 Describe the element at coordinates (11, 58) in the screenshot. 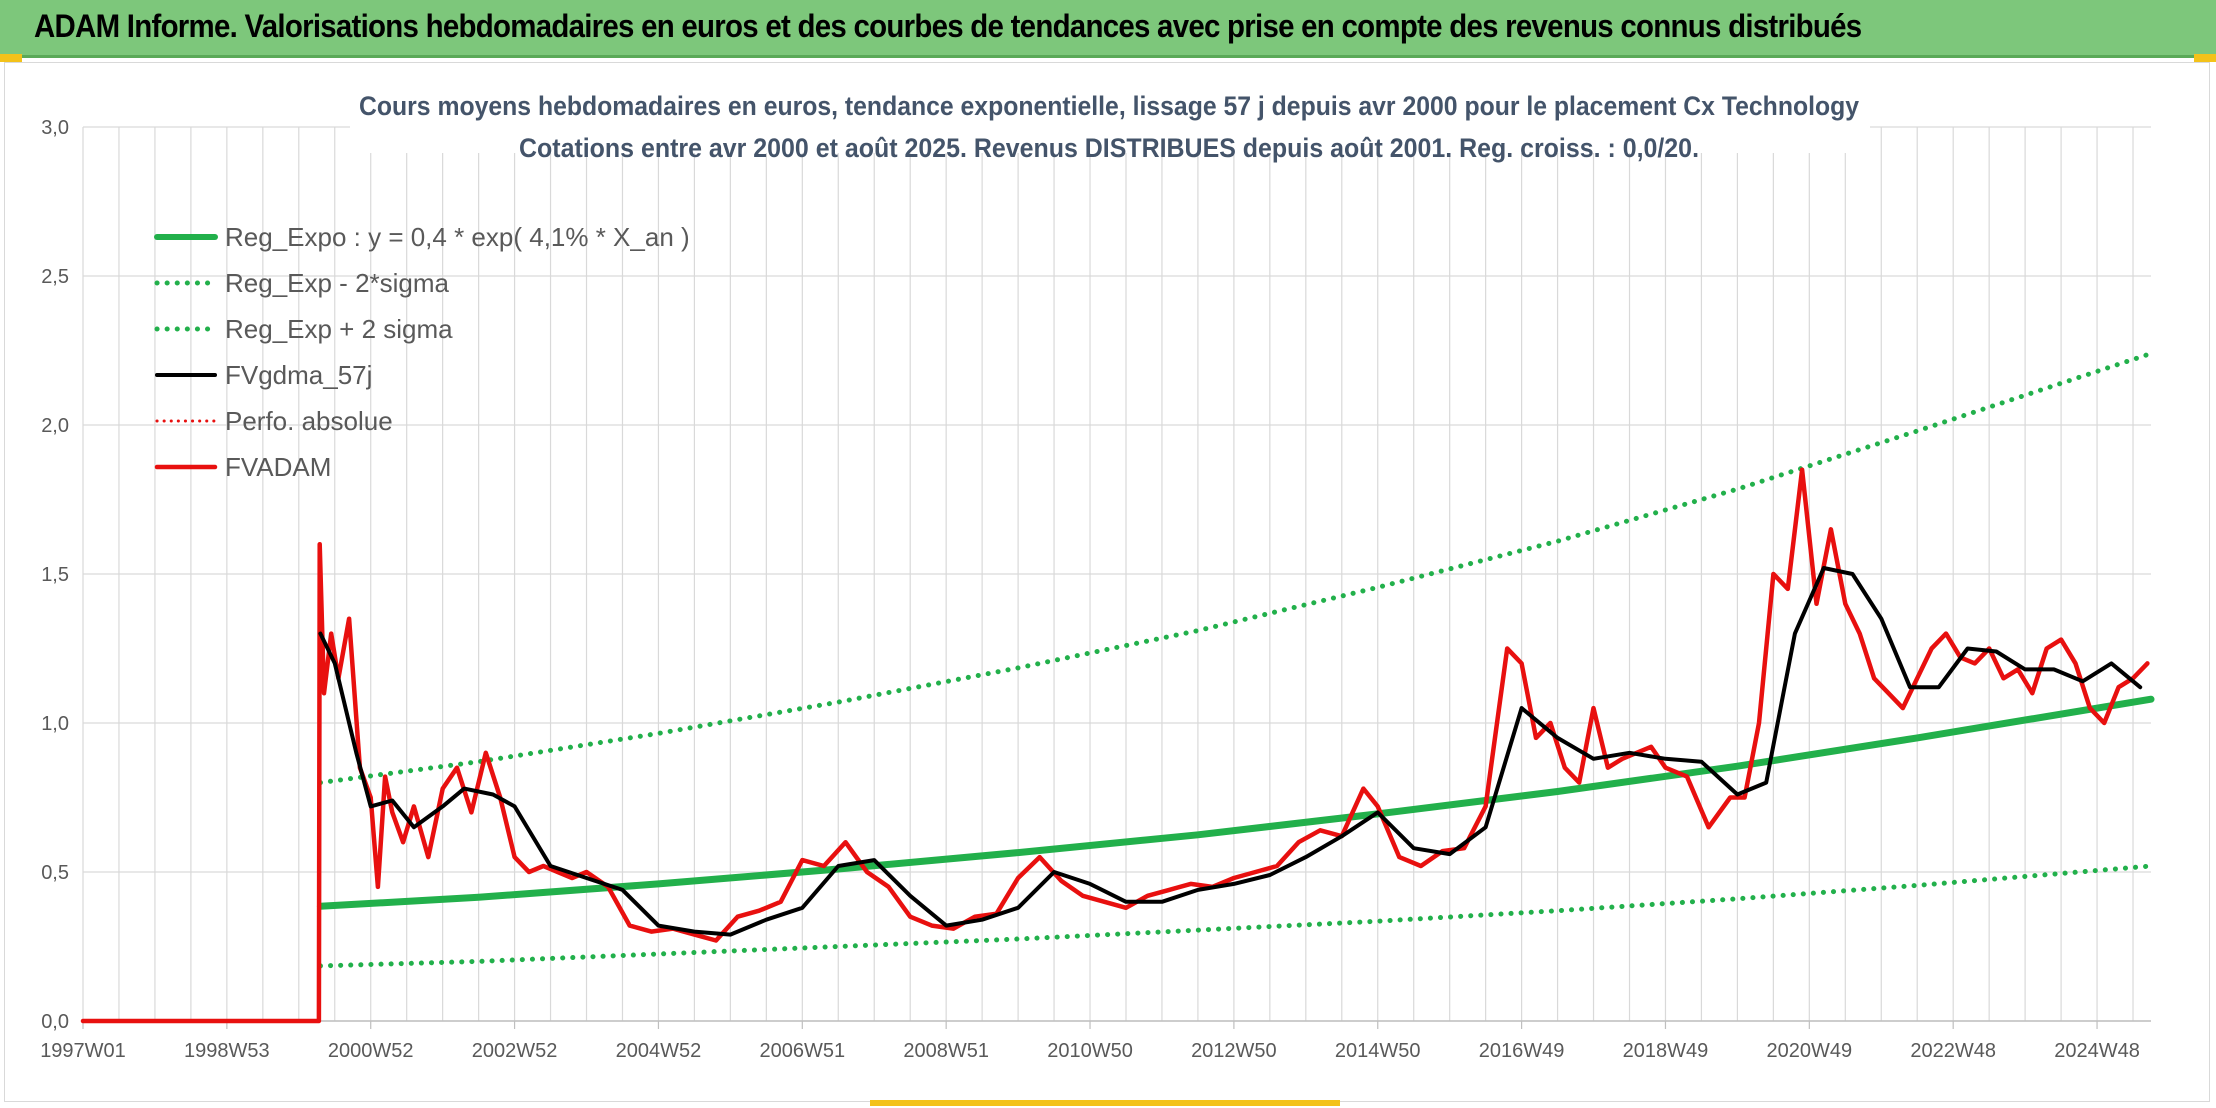

I see `accent-corner-left` at that location.